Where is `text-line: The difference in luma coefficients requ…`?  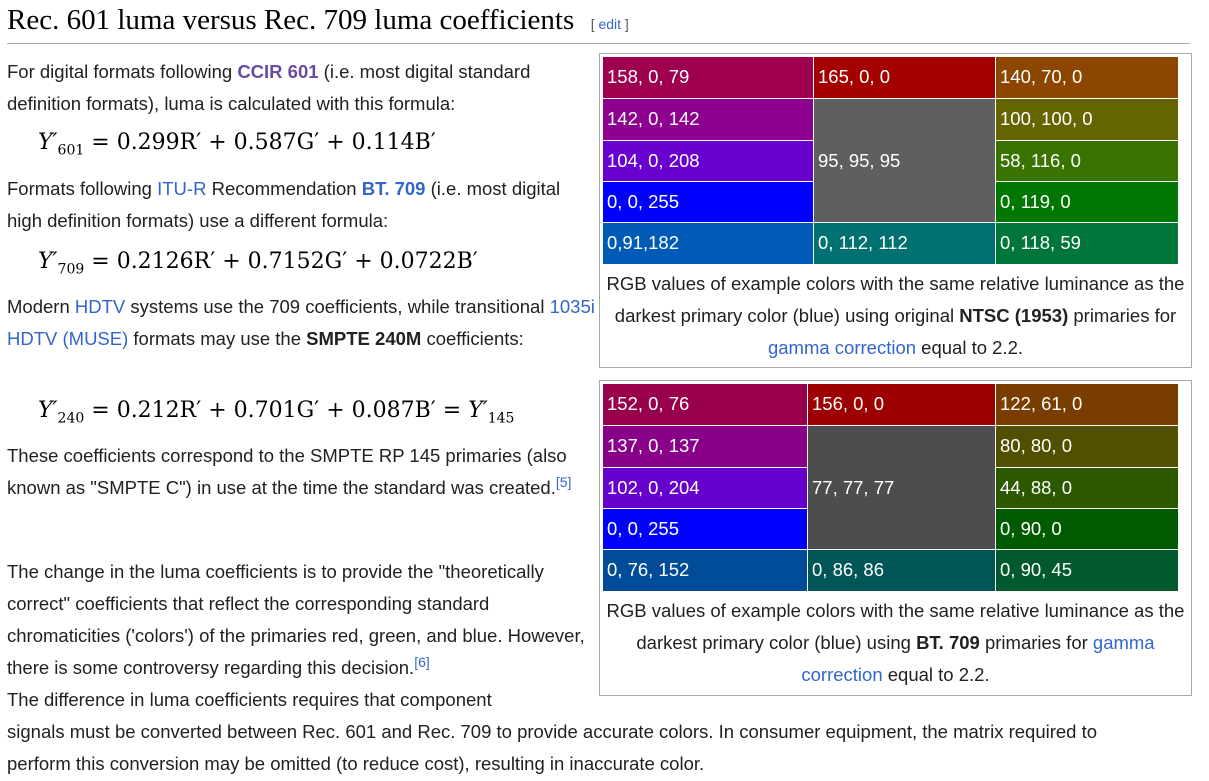
text-line: The difference in luma coefficients requ… is located at coordinates (249, 699).